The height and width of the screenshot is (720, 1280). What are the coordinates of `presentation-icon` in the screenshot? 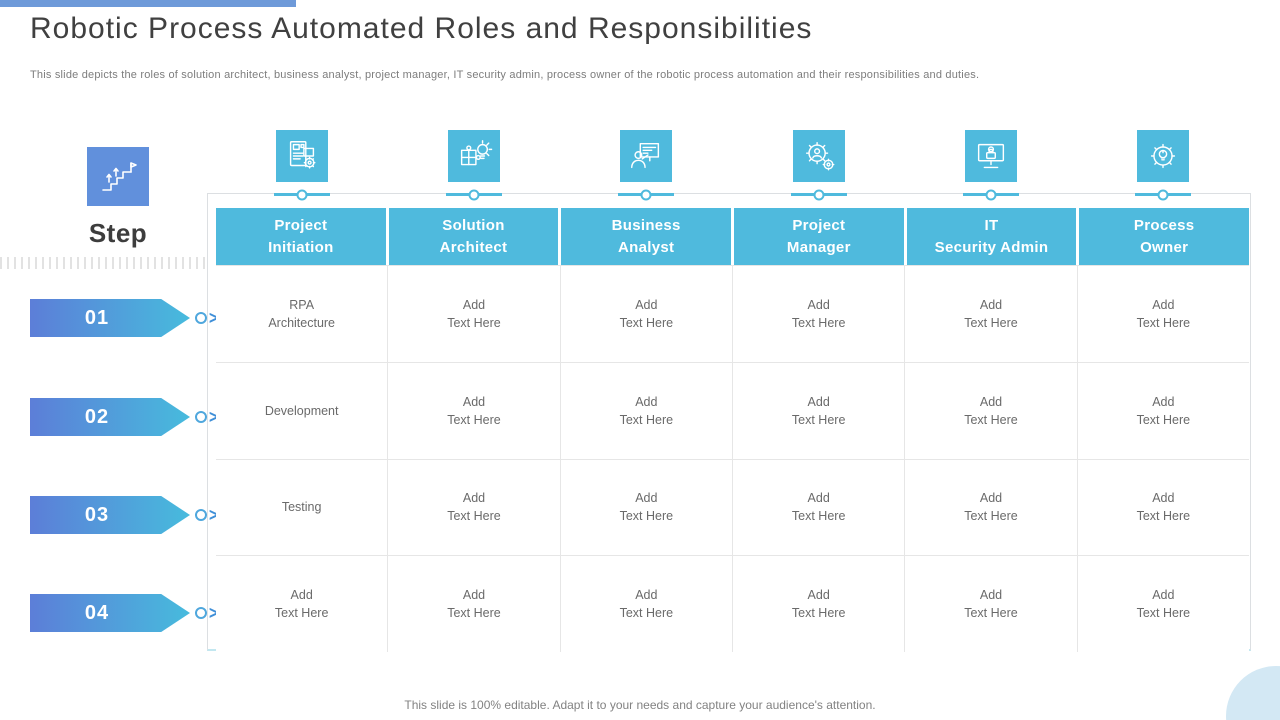 It's located at (646, 156).